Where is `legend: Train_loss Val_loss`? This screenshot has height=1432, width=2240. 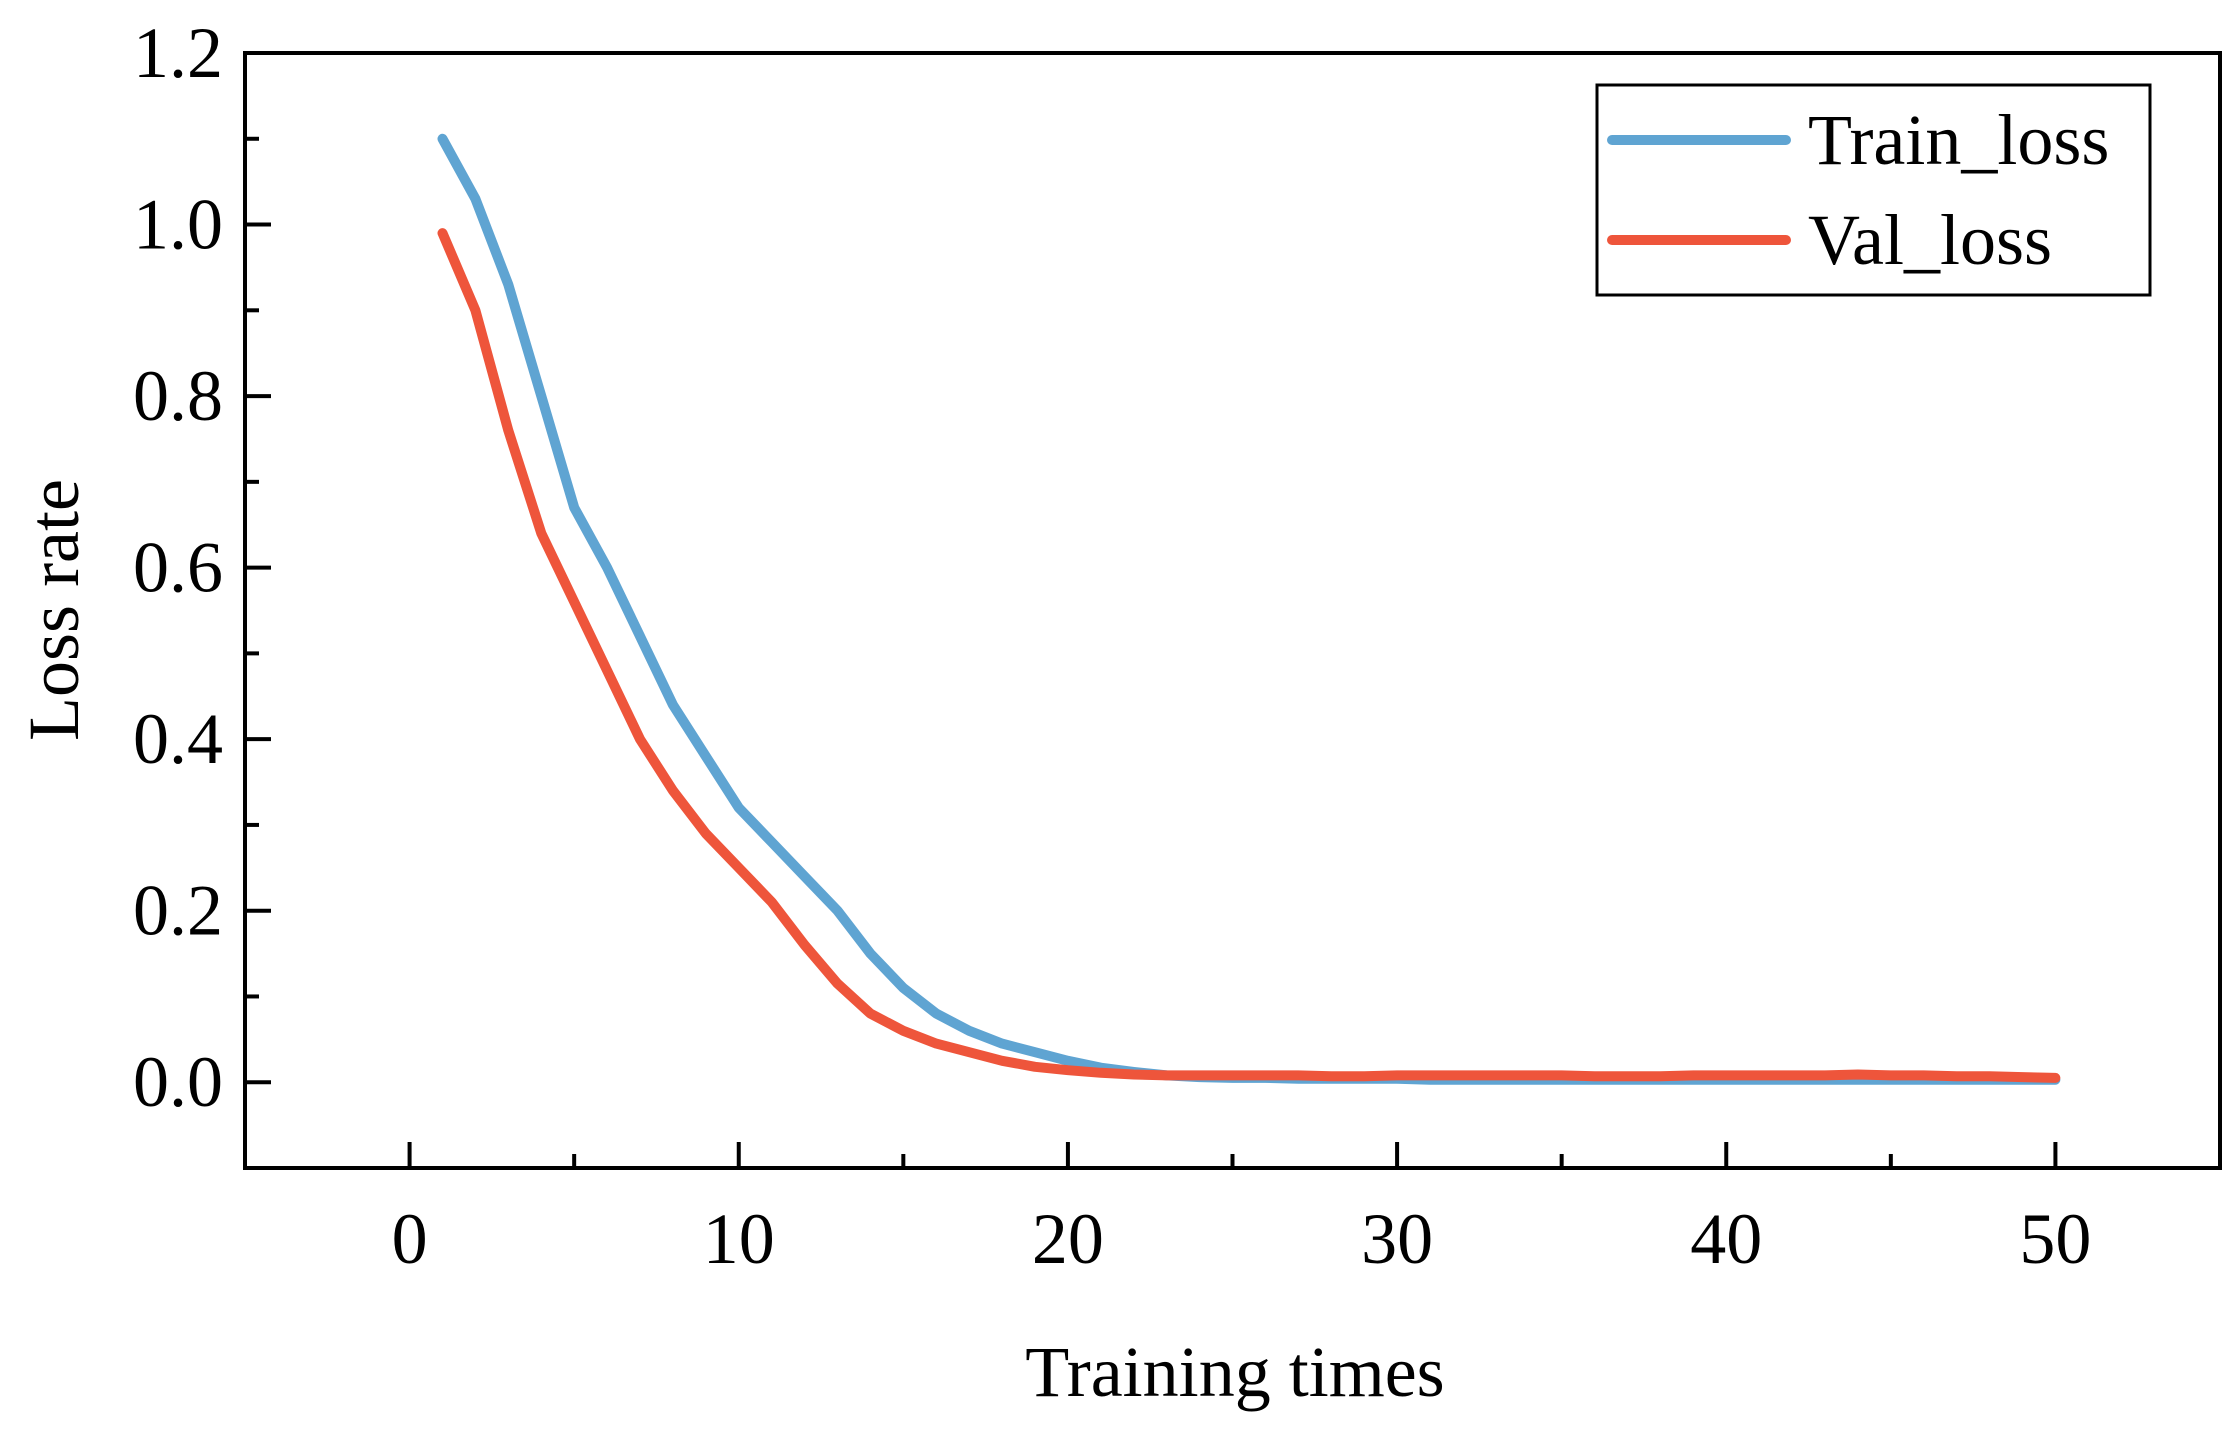
legend: Train_loss Val_loss is located at coordinates (1873, 190).